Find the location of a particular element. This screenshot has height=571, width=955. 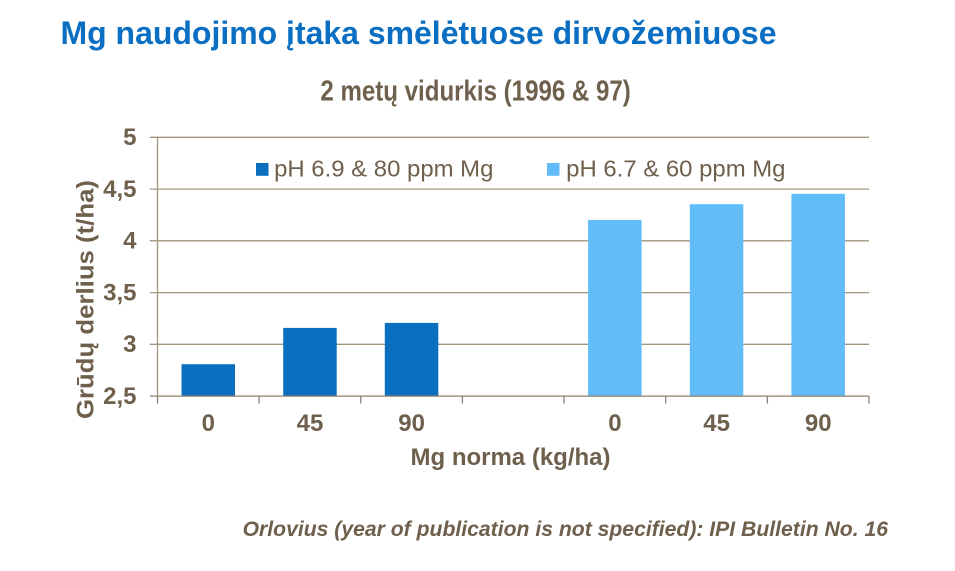

svg-text: 3 is located at coordinates (129, 344).